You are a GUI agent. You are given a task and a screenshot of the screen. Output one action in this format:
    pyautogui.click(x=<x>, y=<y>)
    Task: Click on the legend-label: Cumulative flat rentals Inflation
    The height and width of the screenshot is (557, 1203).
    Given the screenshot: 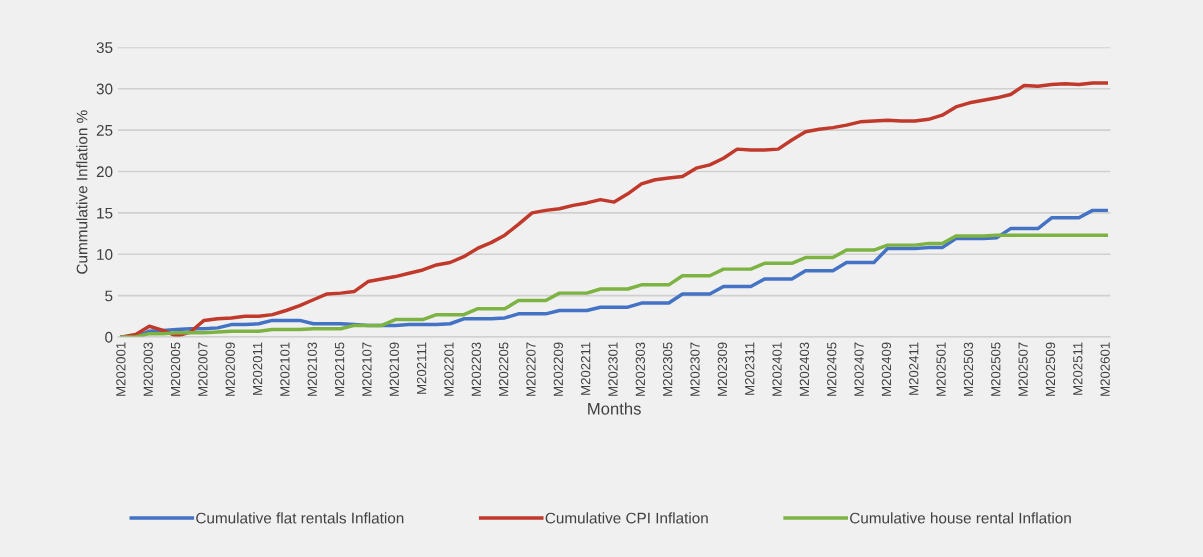 What is the action you would take?
    pyautogui.click(x=300, y=518)
    